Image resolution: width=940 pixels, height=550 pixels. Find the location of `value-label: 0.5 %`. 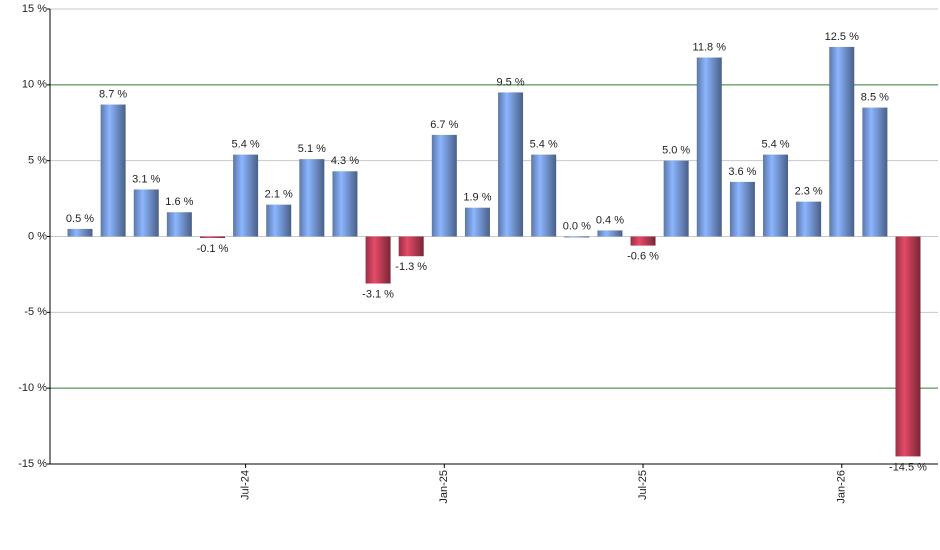

value-label: 0.5 % is located at coordinates (80, 219).